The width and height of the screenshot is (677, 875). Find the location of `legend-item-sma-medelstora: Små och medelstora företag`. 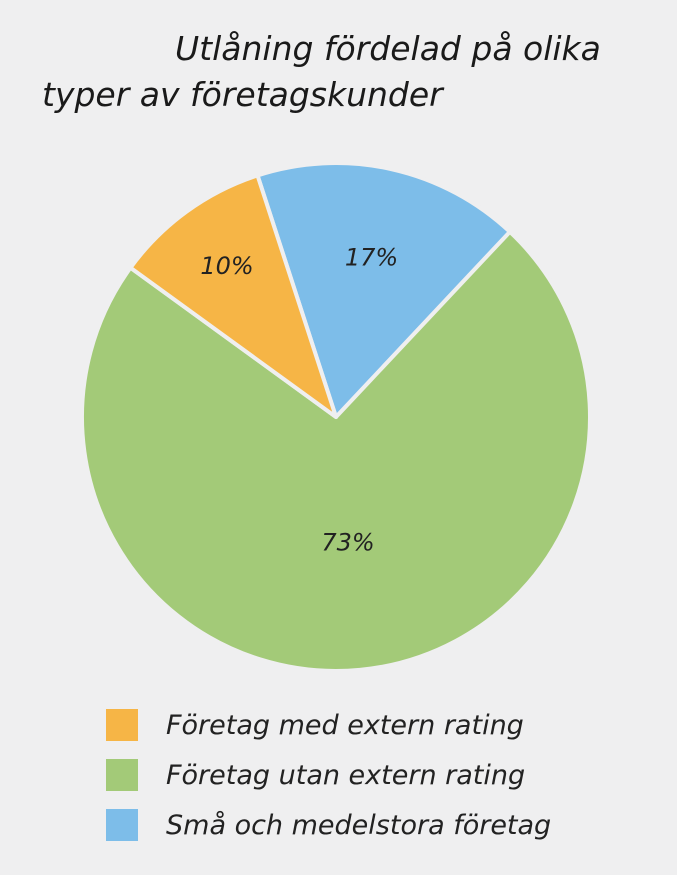

legend-item-sma-medelstora: Små och medelstora företag is located at coordinates (328, 825).